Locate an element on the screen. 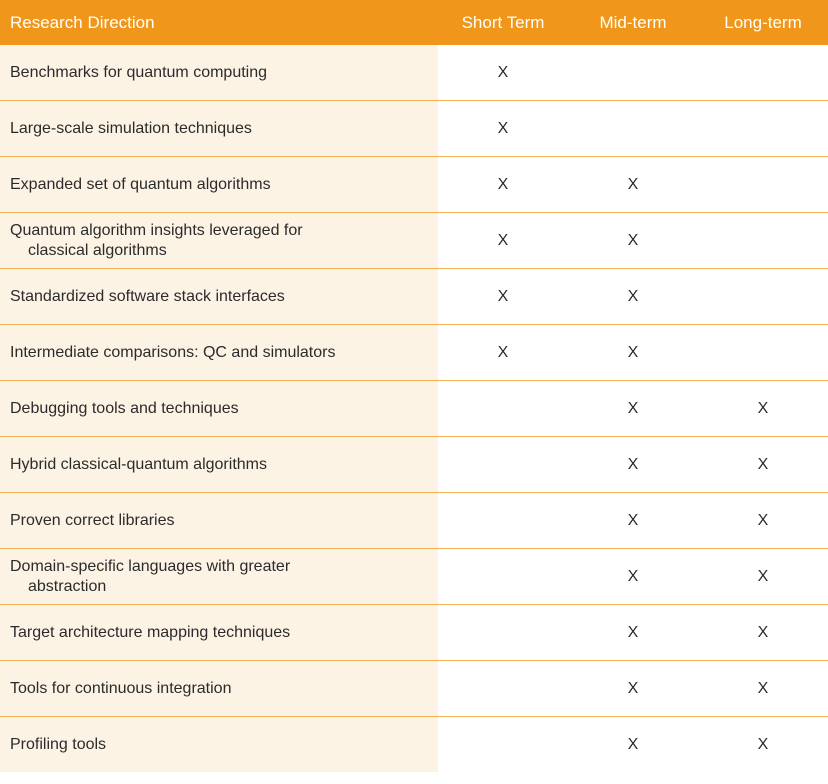  direction-text: Debugging tools and techniques is located at coordinates (124, 408).